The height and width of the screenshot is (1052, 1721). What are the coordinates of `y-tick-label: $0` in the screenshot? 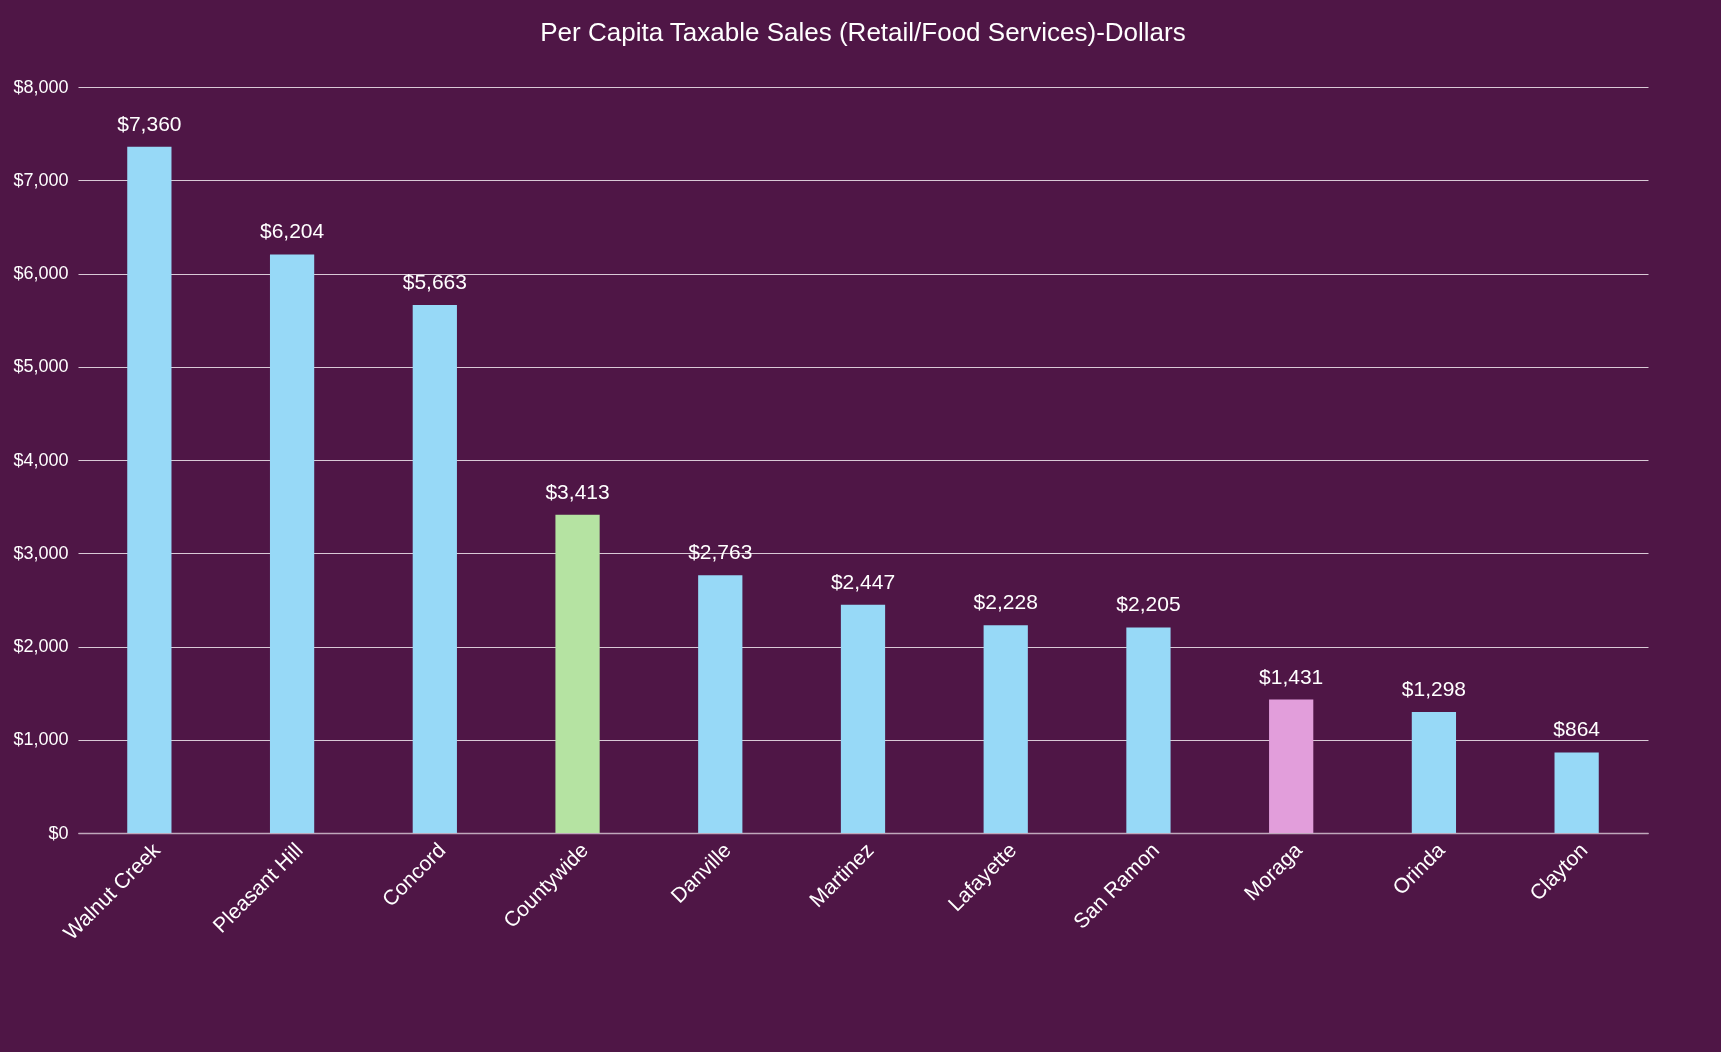 It's located at (58, 832).